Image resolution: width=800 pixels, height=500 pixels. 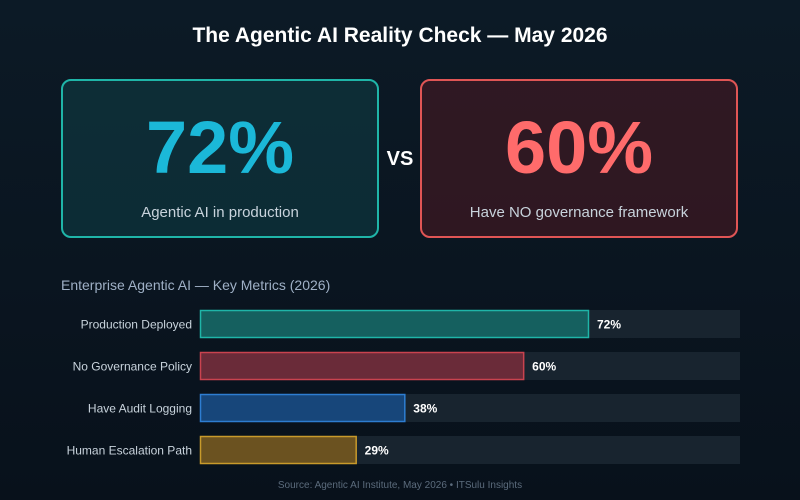 I want to click on bar-label-no-governance-policy: No Governance Policy, so click(x=132, y=367).